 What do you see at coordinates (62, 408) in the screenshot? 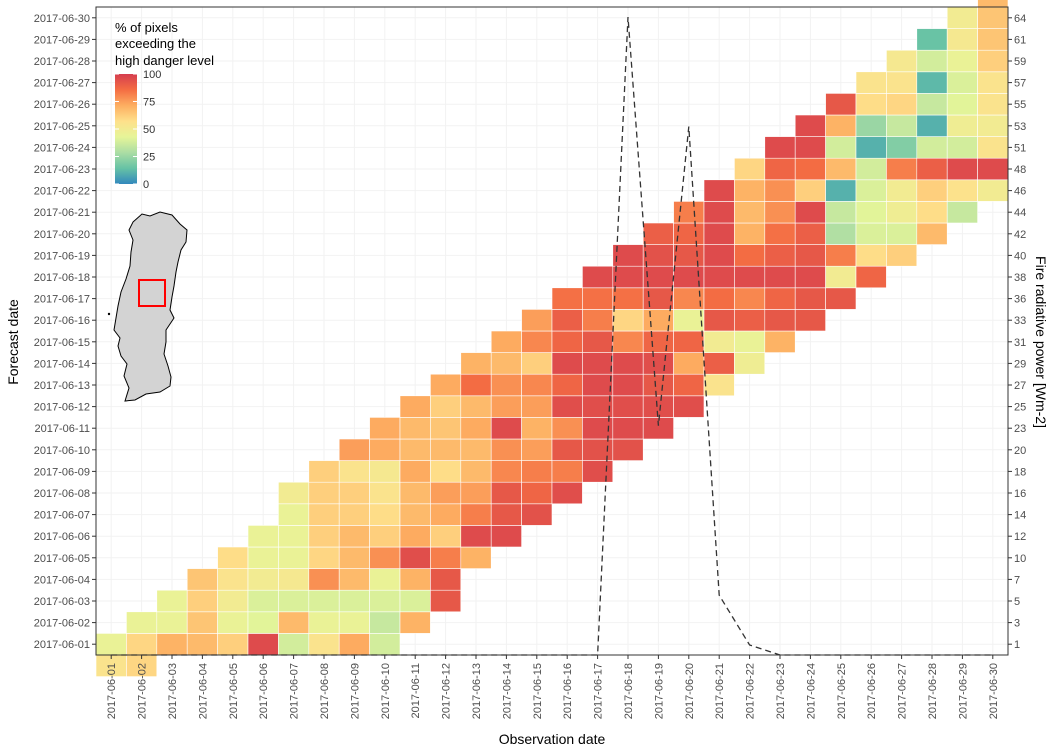
I see `y-tick-label: 2017-06-12` at bounding box center [62, 408].